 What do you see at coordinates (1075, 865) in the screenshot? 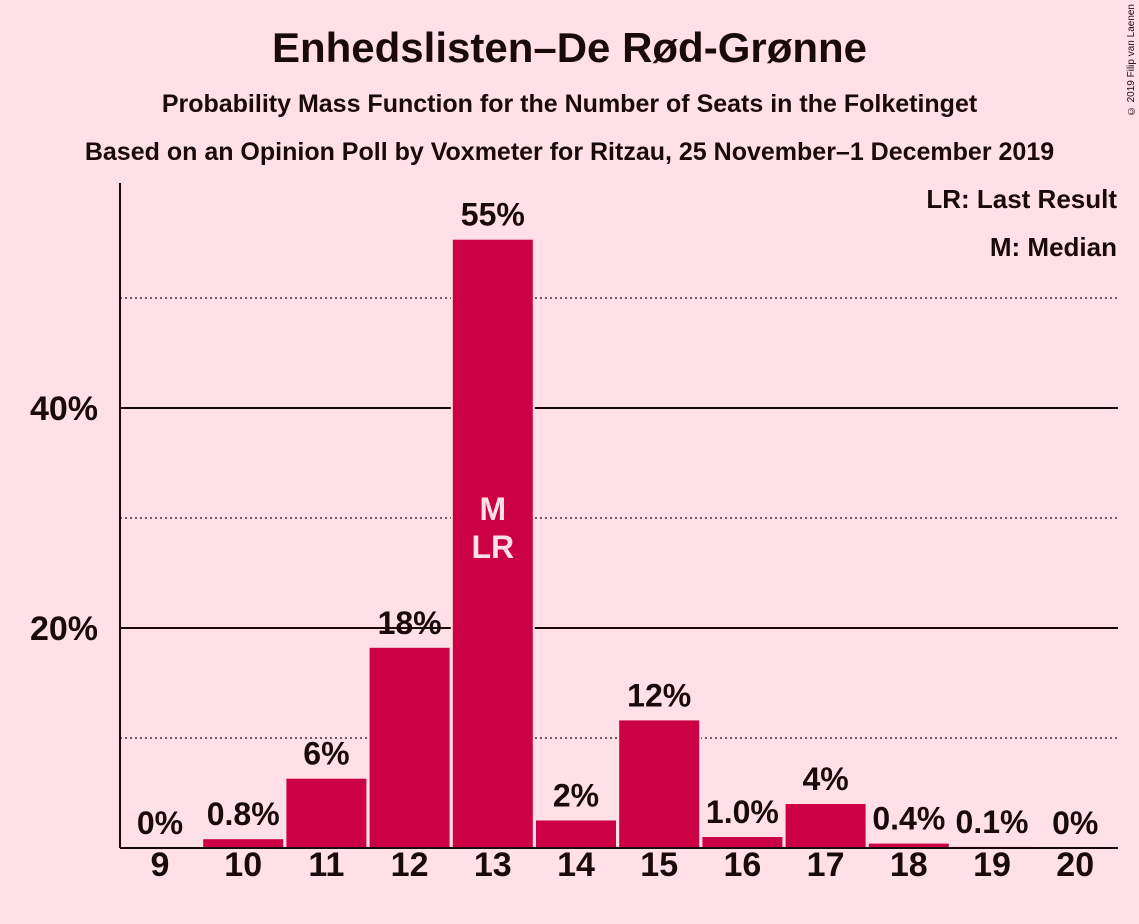
I see `x-tick-label: 20` at bounding box center [1075, 865].